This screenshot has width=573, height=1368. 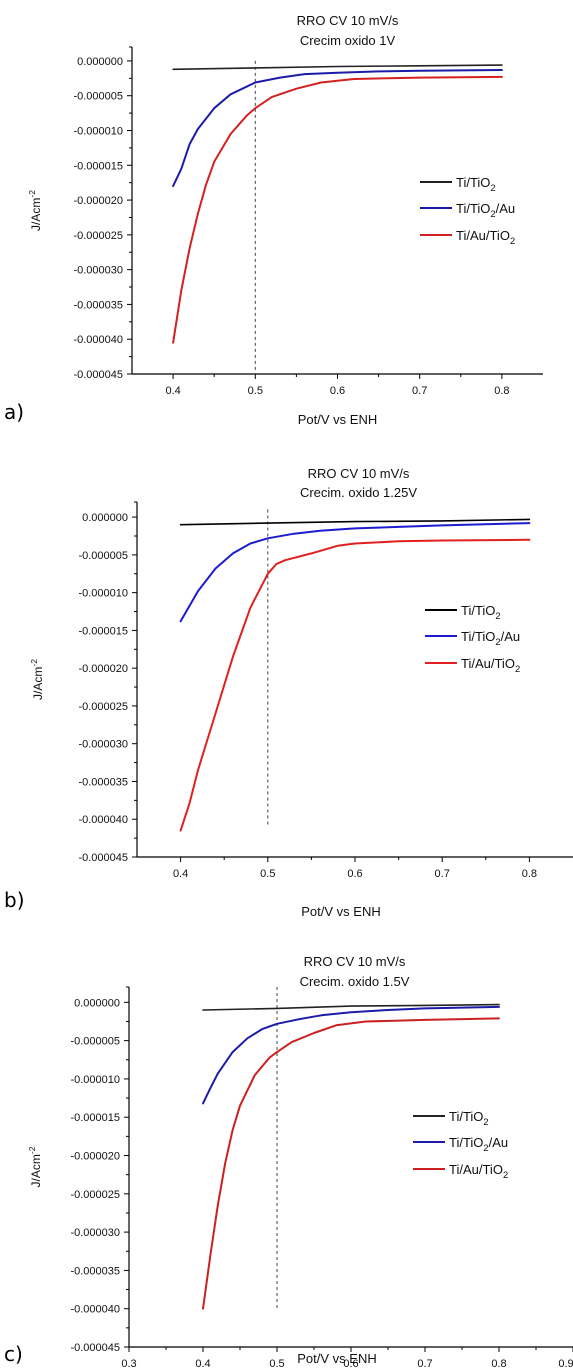 What do you see at coordinates (355, 981) in the screenshot?
I see `chart-title-line-2: Crecim. oxido 1.5V` at bounding box center [355, 981].